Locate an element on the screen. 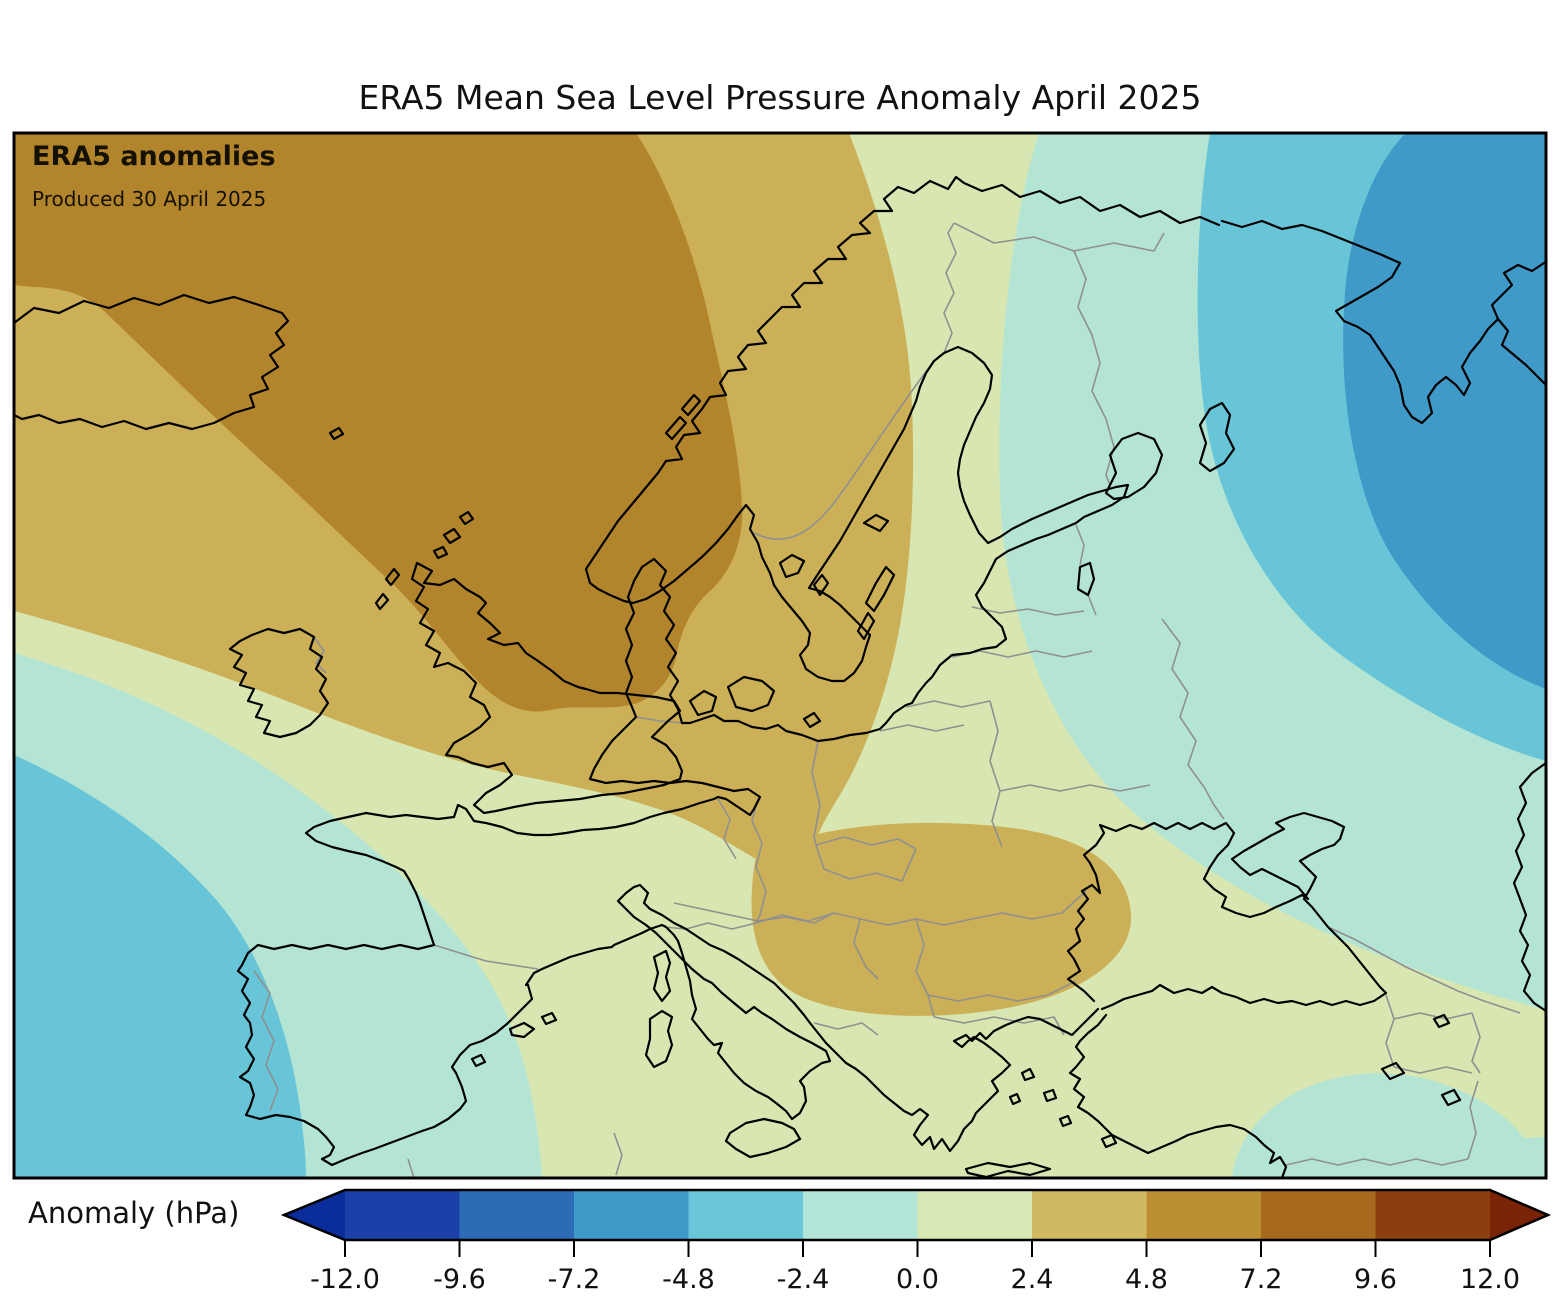 This screenshot has height=1305, width=1560. colorbar-under-arrow is located at coordinates (314, 1215).